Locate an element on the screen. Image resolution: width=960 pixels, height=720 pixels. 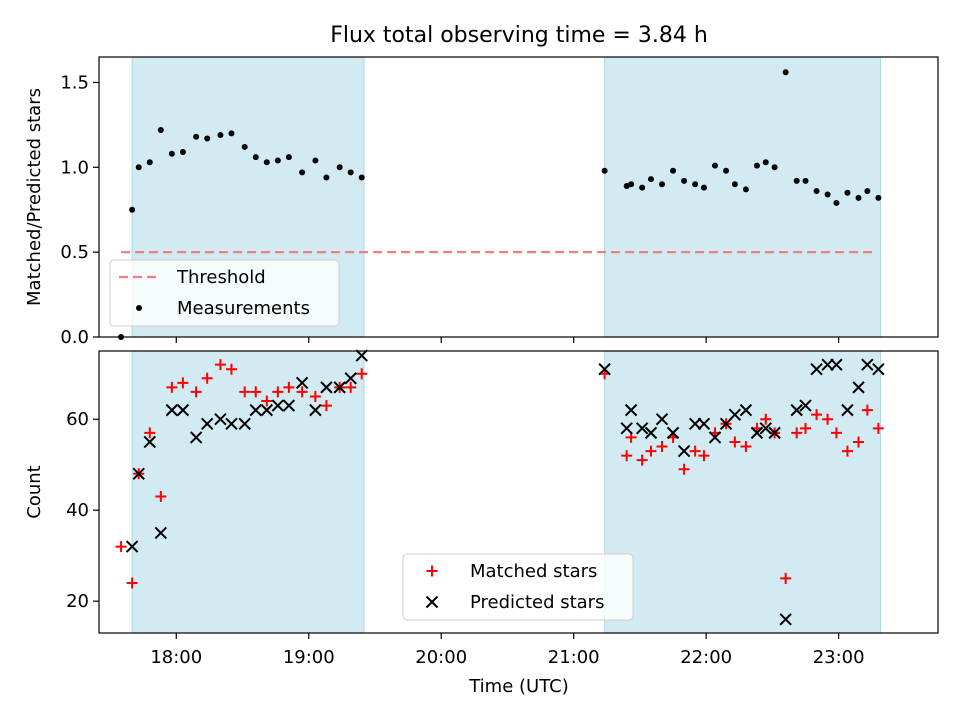
x-tick-label: 19:00 is located at coordinates (309, 657).